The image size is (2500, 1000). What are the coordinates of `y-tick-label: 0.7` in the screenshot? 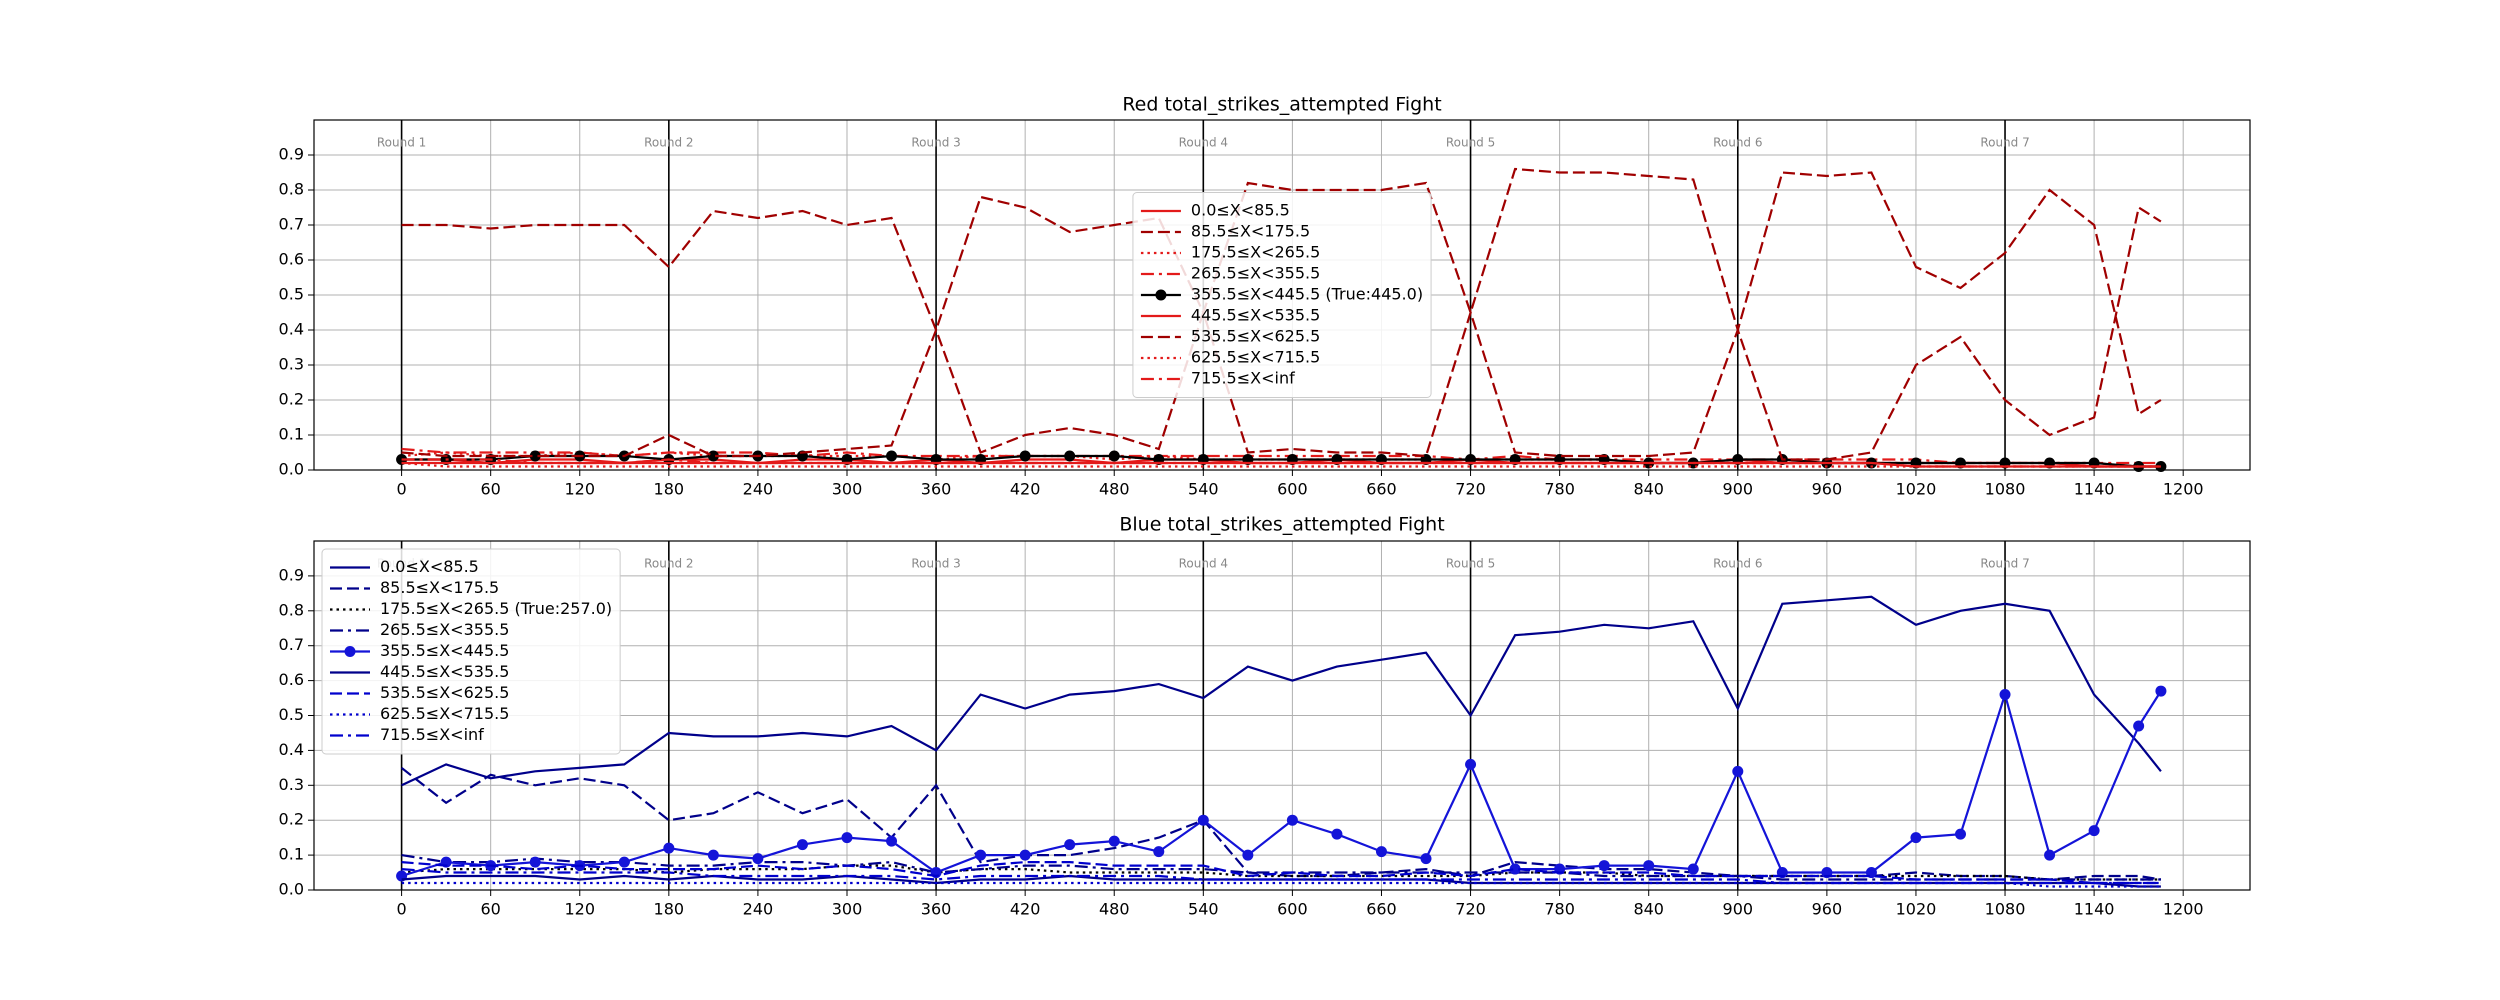 It's located at (291, 224).